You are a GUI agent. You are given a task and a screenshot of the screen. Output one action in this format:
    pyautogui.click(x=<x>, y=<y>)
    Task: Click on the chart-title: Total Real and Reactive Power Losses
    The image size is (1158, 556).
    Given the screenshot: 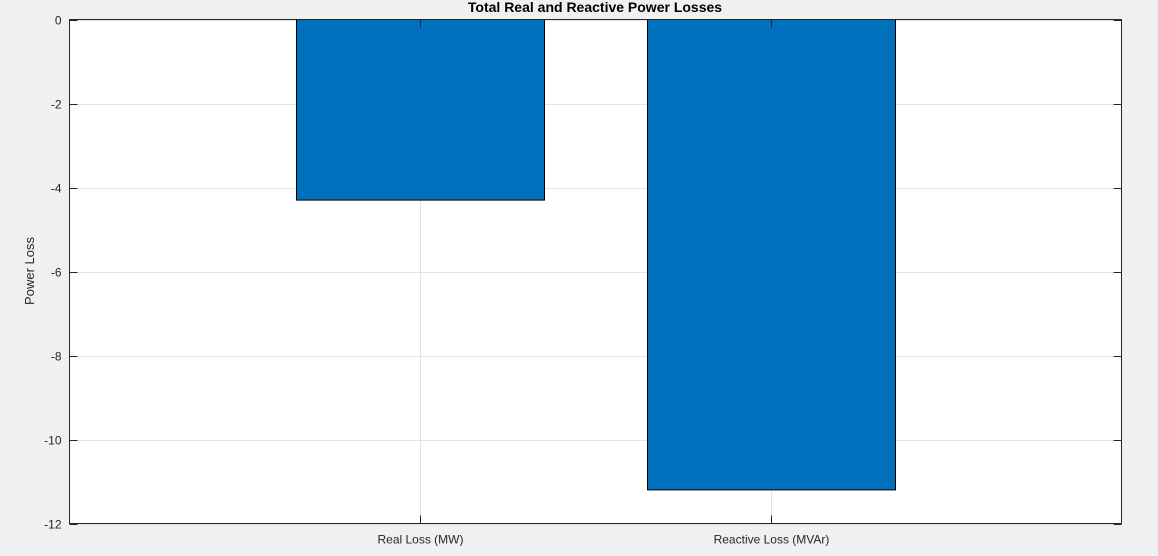 What is the action you would take?
    pyautogui.click(x=595, y=7)
    